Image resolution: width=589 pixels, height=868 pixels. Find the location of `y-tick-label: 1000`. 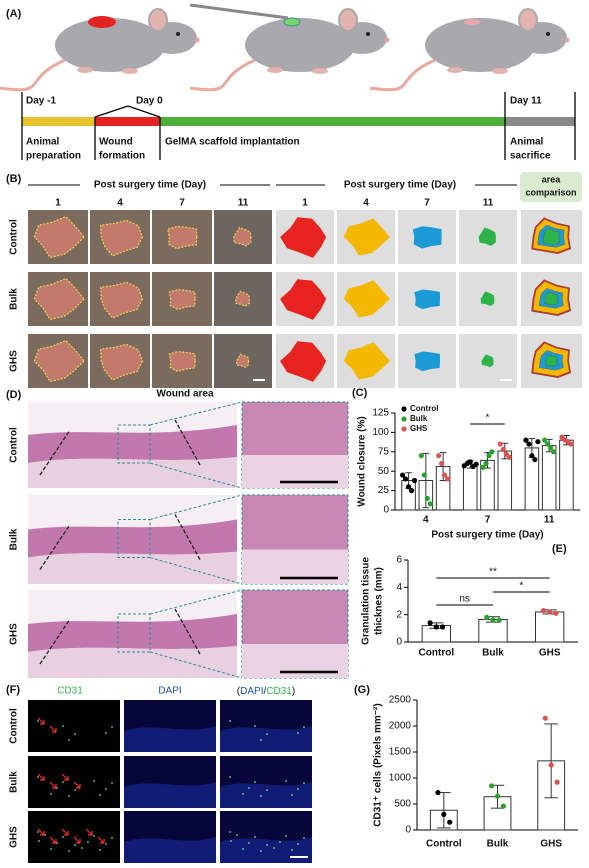

y-tick-label: 1000 is located at coordinates (400, 778).